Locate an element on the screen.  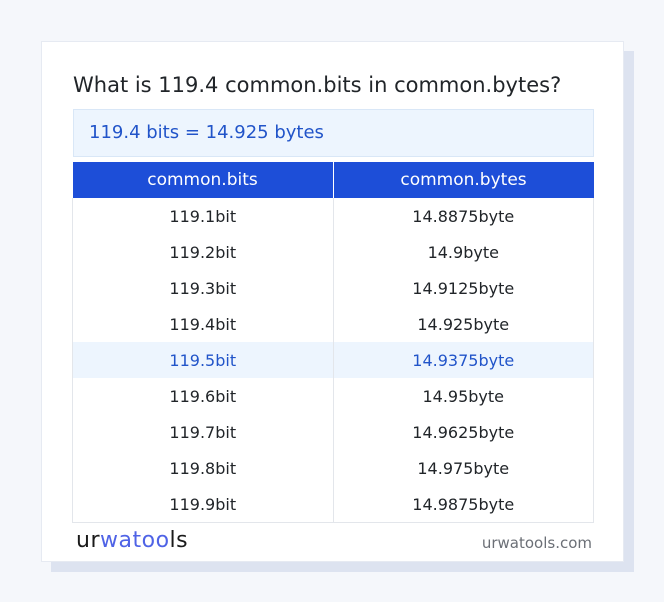
bytes-cell: 14.8875byte is located at coordinates (463, 216).